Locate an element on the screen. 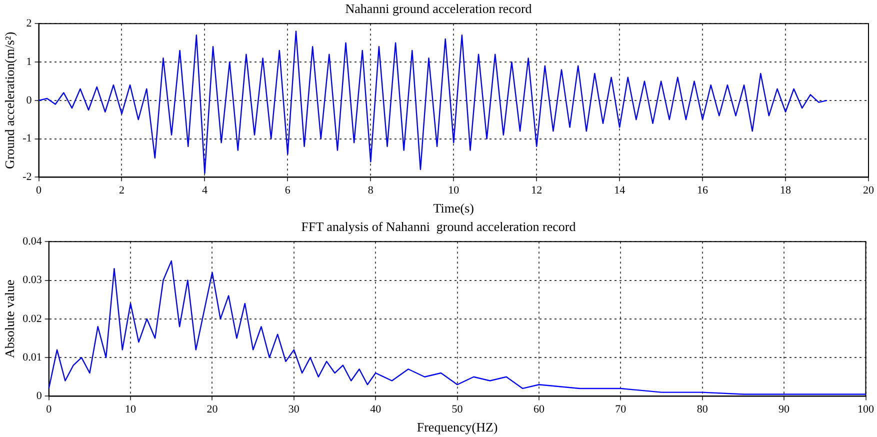 This screenshot has height=437, width=877. y-tick-label: 1 is located at coordinates (29, 62).